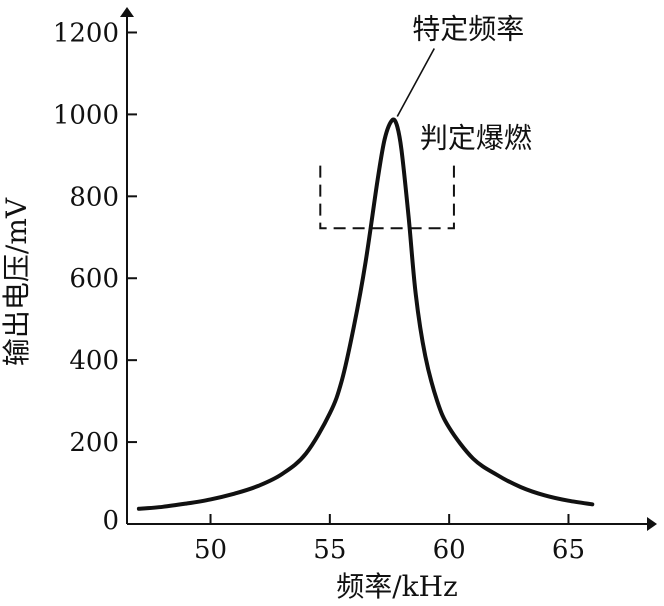 Image resolution: width=664 pixels, height=606 pixels. Describe the element at coordinates (86, 33) in the screenshot. I see `y-tick-label: 1200` at that location.